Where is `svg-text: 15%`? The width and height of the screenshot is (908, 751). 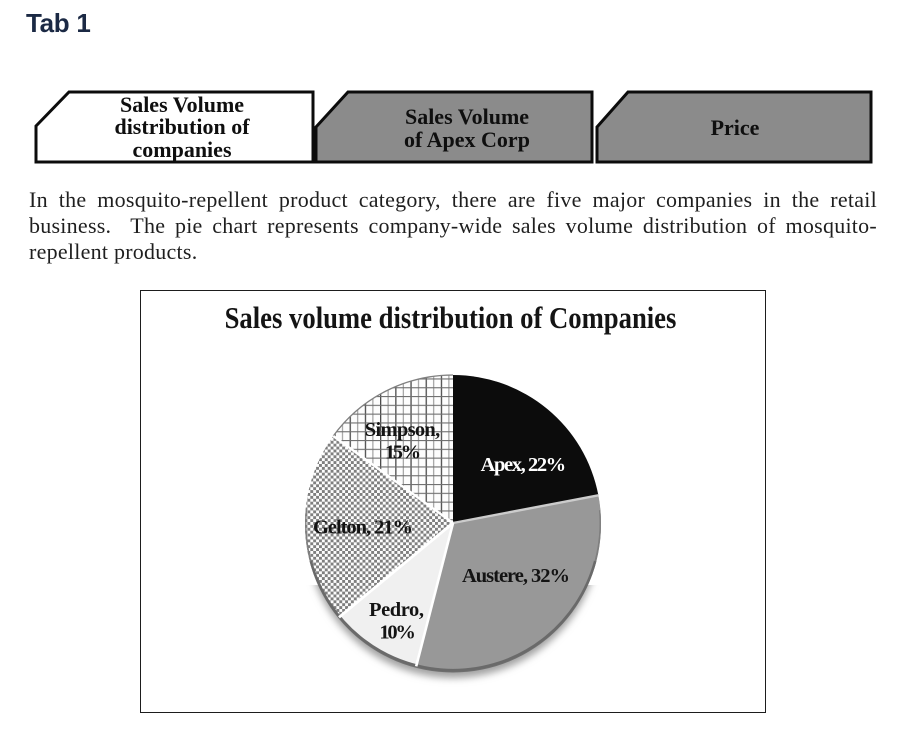
svg-text: 15% is located at coordinates (403, 452).